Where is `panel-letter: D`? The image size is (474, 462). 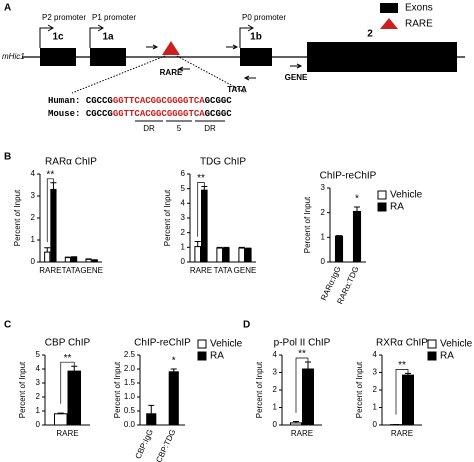 panel-letter: D is located at coordinates (246, 325).